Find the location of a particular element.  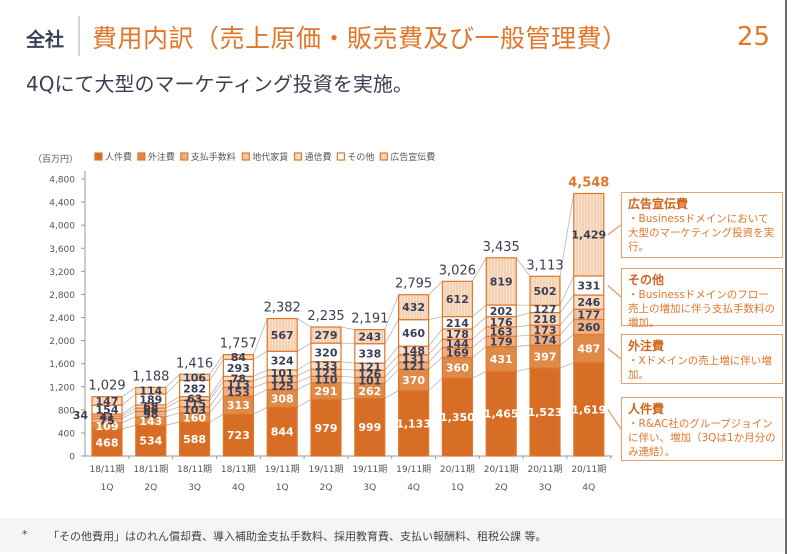

legend-label-ad: 広告宣伝費 is located at coordinates (412, 157).